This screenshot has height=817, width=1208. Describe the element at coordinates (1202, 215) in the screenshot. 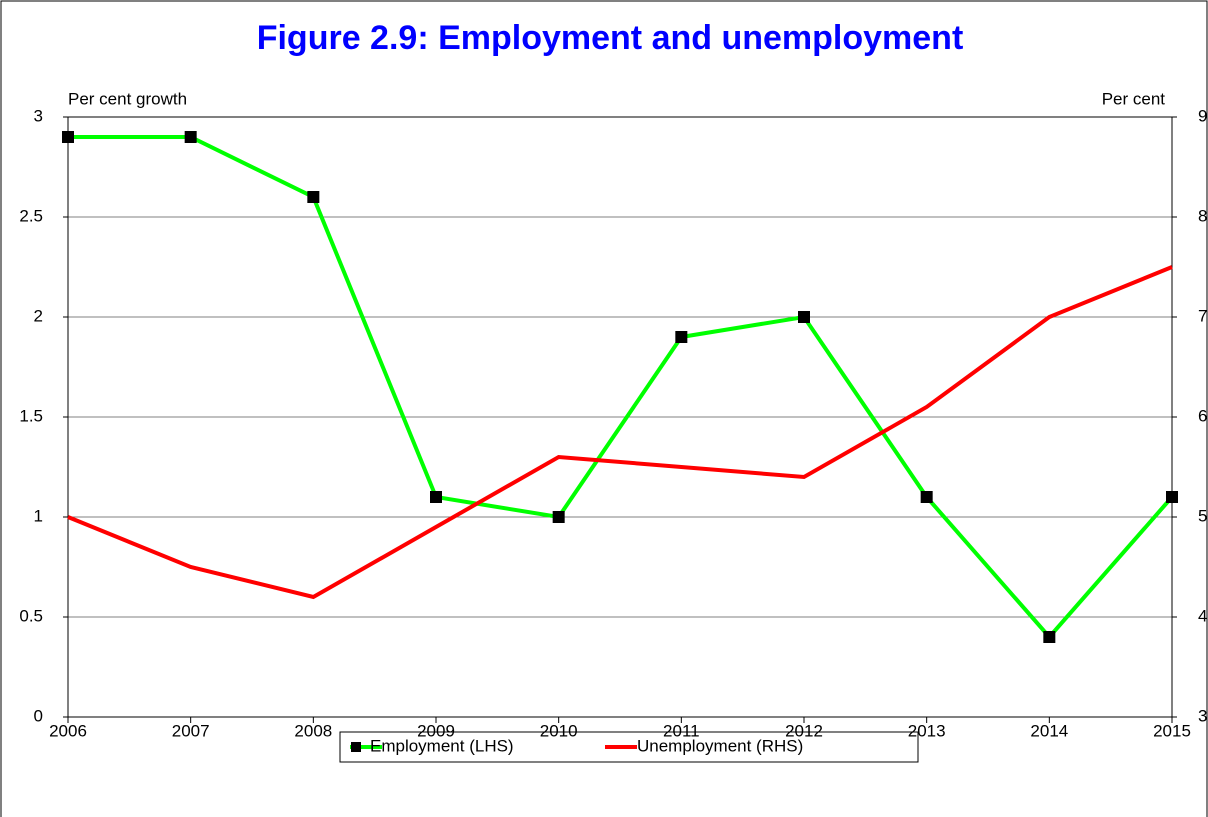

I see `y2-tick-label: 8` at that location.